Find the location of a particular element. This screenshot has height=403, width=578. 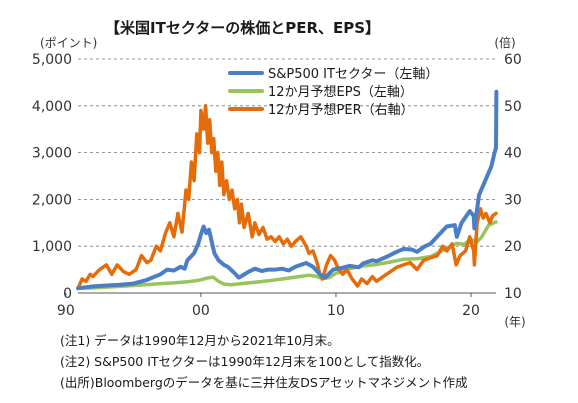

x-tick-label: 10 is located at coordinates (336, 311).